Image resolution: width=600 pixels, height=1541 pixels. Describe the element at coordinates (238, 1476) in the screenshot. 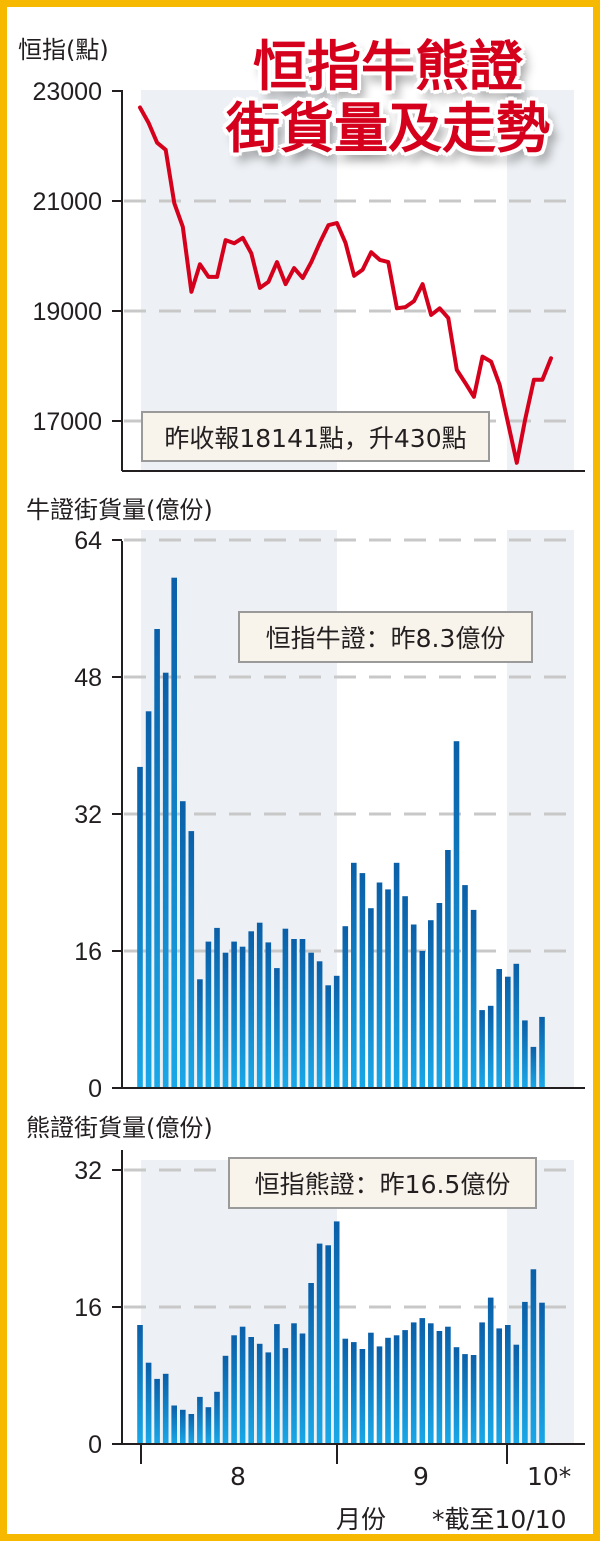

I see `x-month-8: 8` at that location.